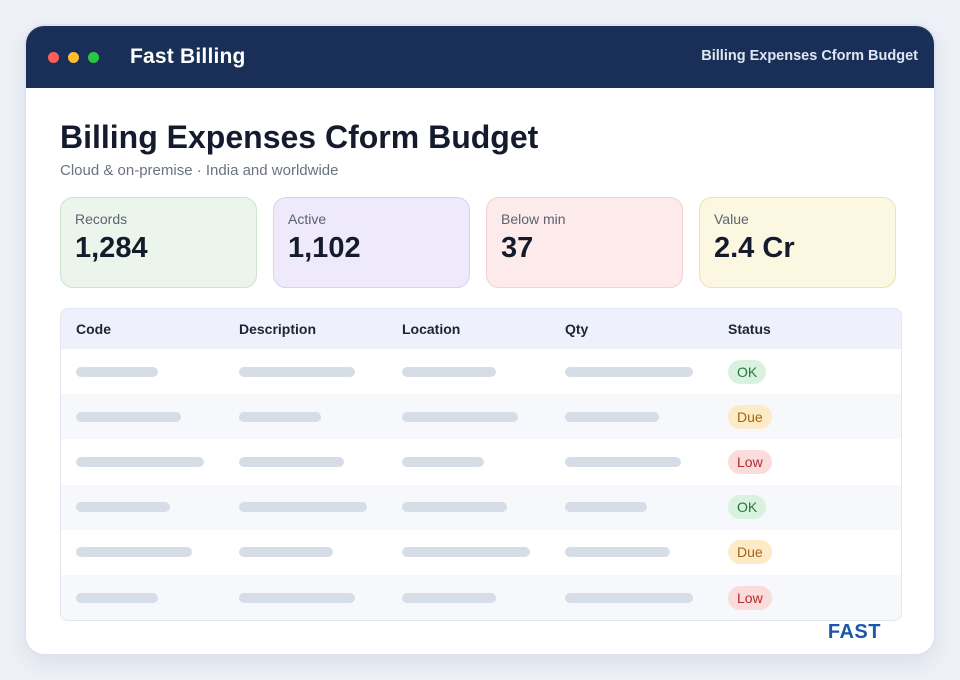 The image size is (960, 680). What do you see at coordinates (188, 56) in the screenshot?
I see `app-title: Fast Billing` at bounding box center [188, 56].